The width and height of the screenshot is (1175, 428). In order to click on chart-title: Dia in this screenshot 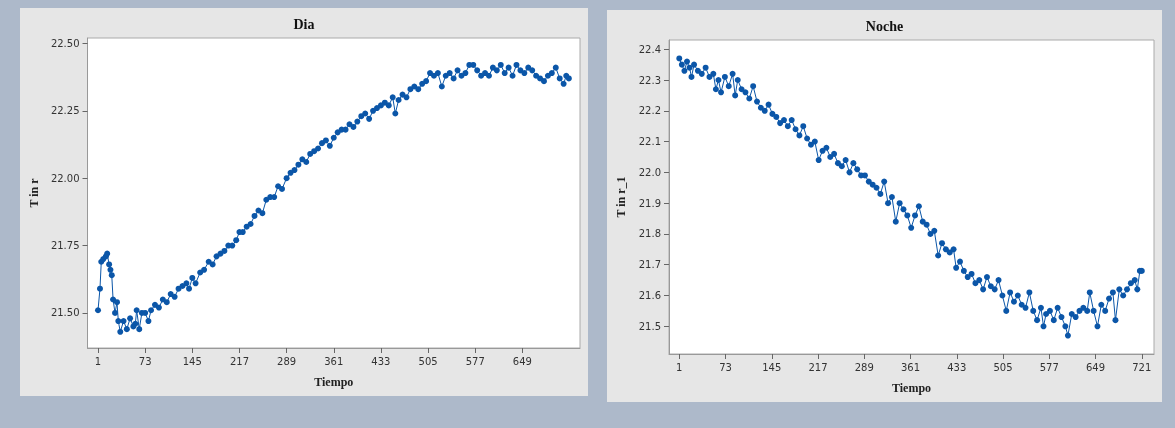, I will do `click(304, 24)`.